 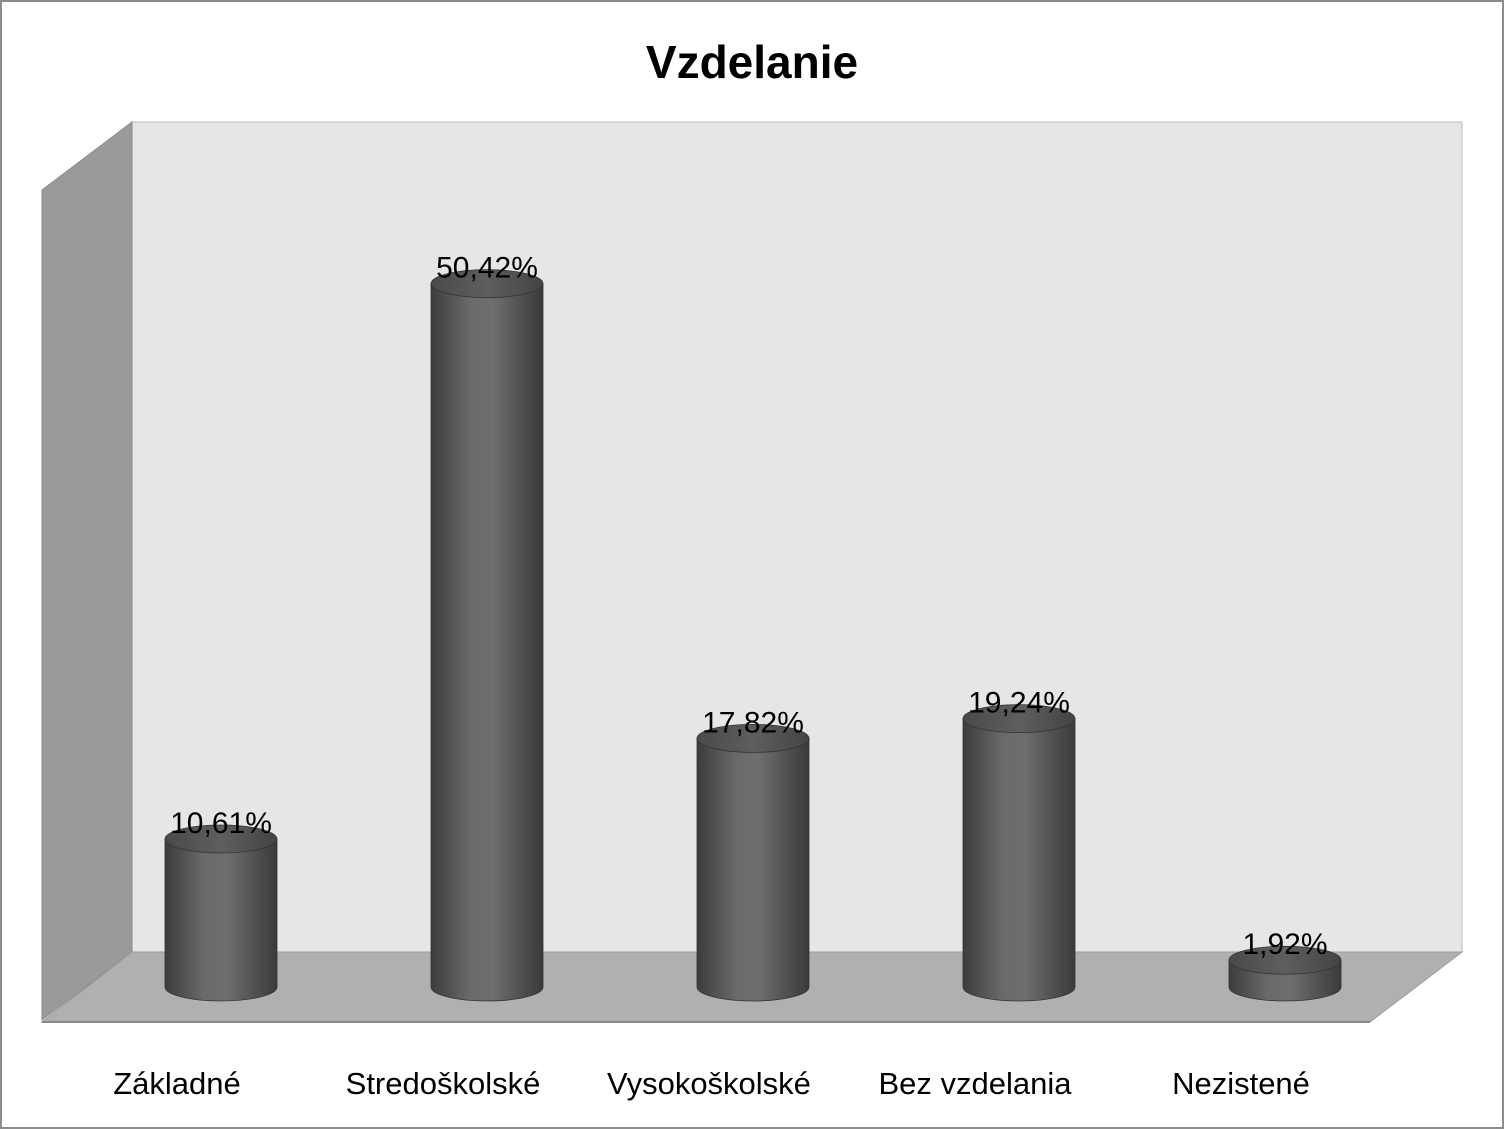 I want to click on category-label: Stredoškolské, so click(x=443, y=1083).